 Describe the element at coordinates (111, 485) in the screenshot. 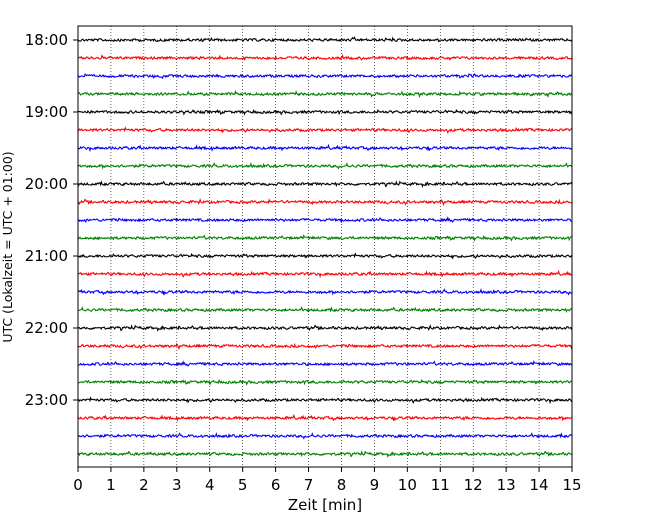

I see `x-tick-label: 1` at that location.